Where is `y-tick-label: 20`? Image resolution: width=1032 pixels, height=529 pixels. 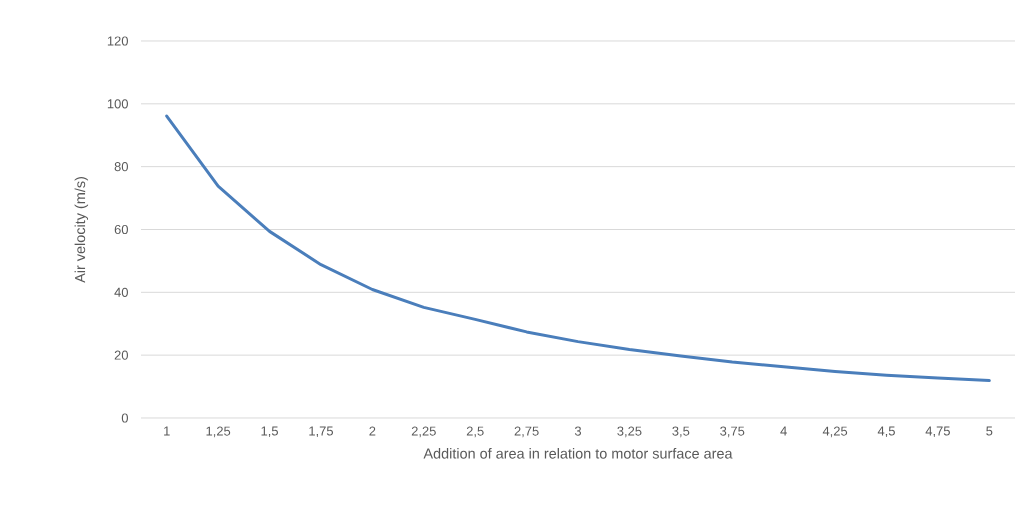
y-tick-label: 20 is located at coordinates (121, 355).